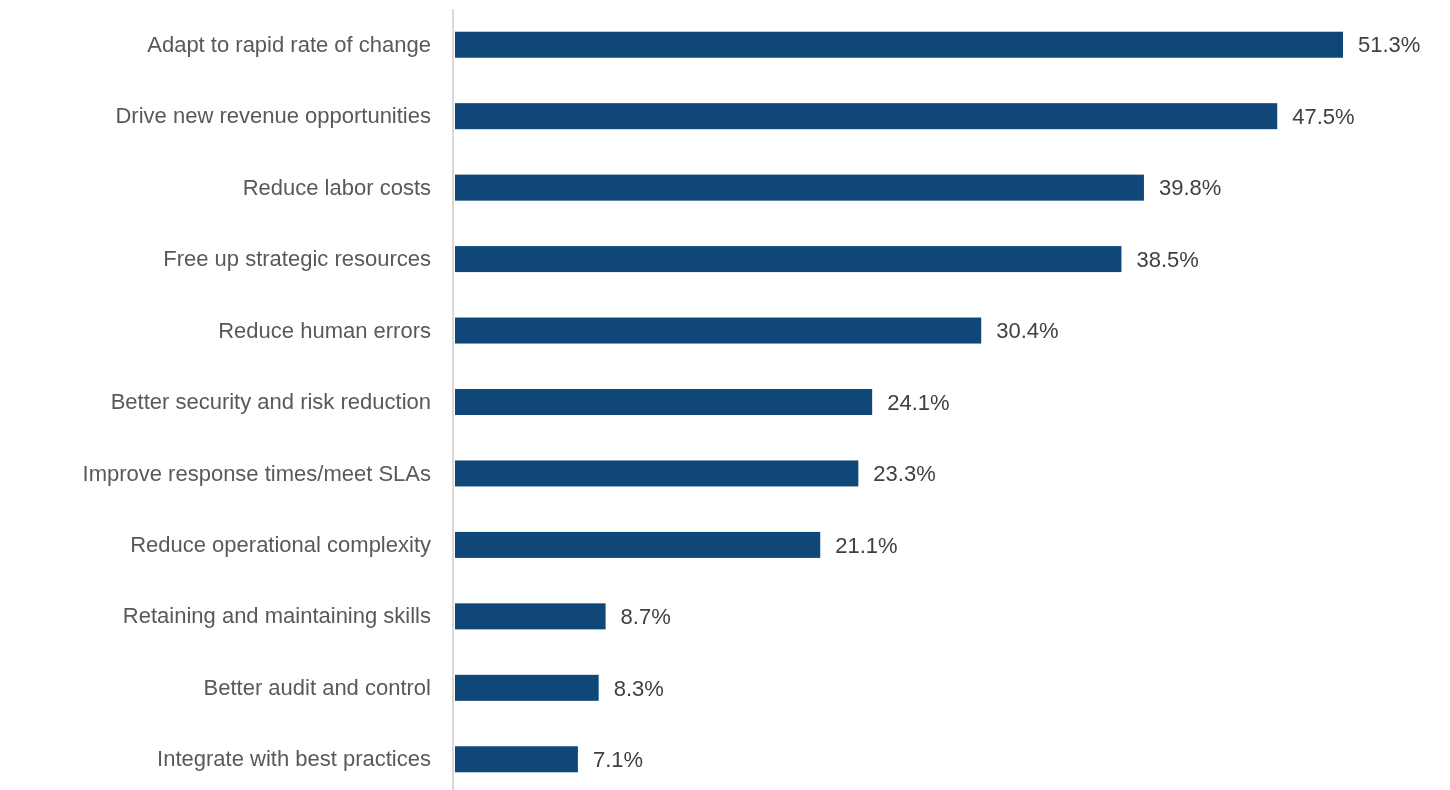  Describe the element at coordinates (273, 116) in the screenshot. I see `y-tick-label: Drive new revenue opportunities` at that location.